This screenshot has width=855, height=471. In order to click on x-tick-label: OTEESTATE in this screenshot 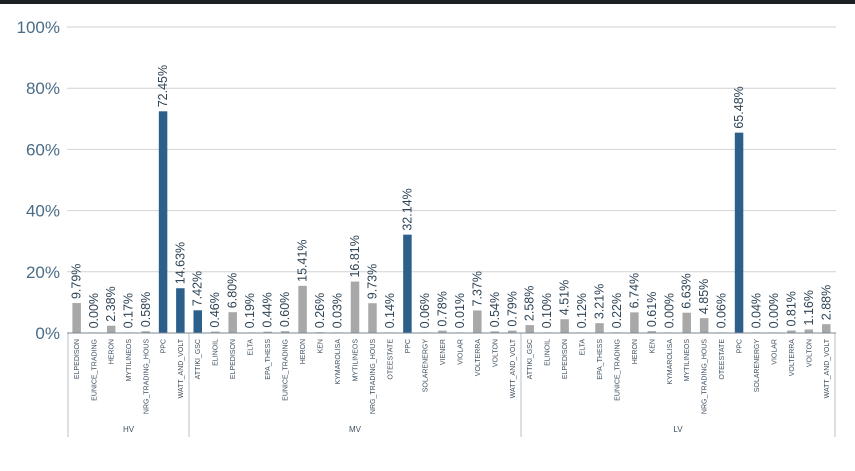, I will do `click(722, 359)`.